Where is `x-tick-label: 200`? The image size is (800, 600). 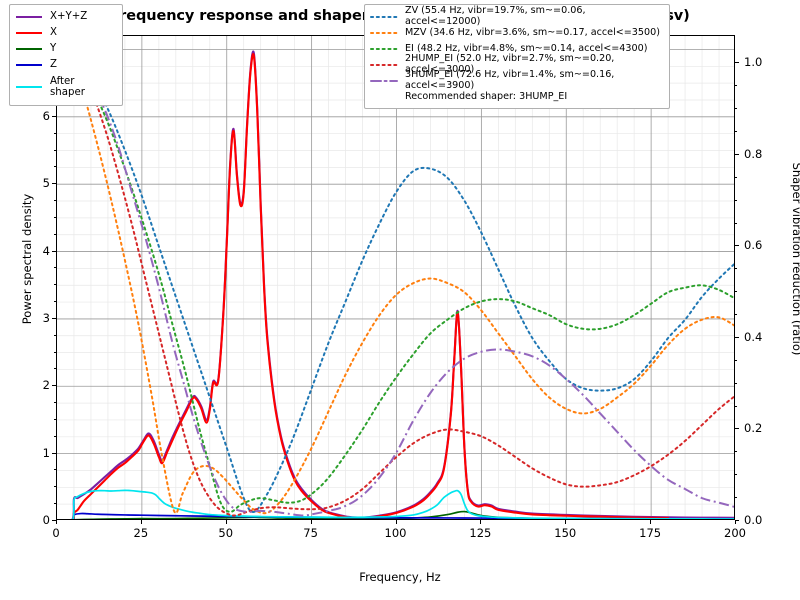 x-tick-label: 200 is located at coordinates (735, 533).